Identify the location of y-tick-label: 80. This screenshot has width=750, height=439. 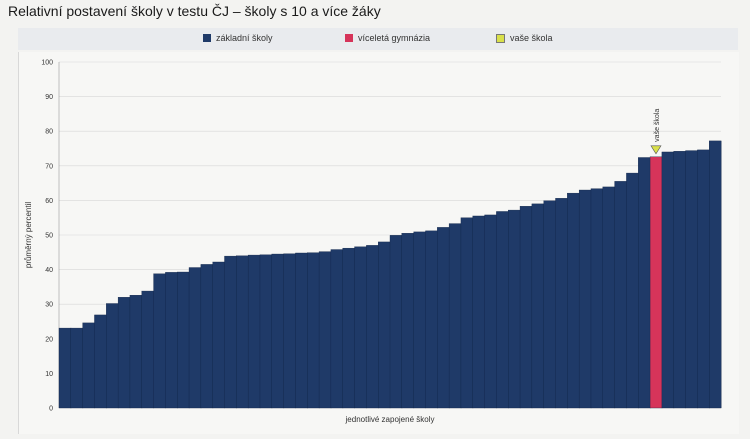
(49, 132).